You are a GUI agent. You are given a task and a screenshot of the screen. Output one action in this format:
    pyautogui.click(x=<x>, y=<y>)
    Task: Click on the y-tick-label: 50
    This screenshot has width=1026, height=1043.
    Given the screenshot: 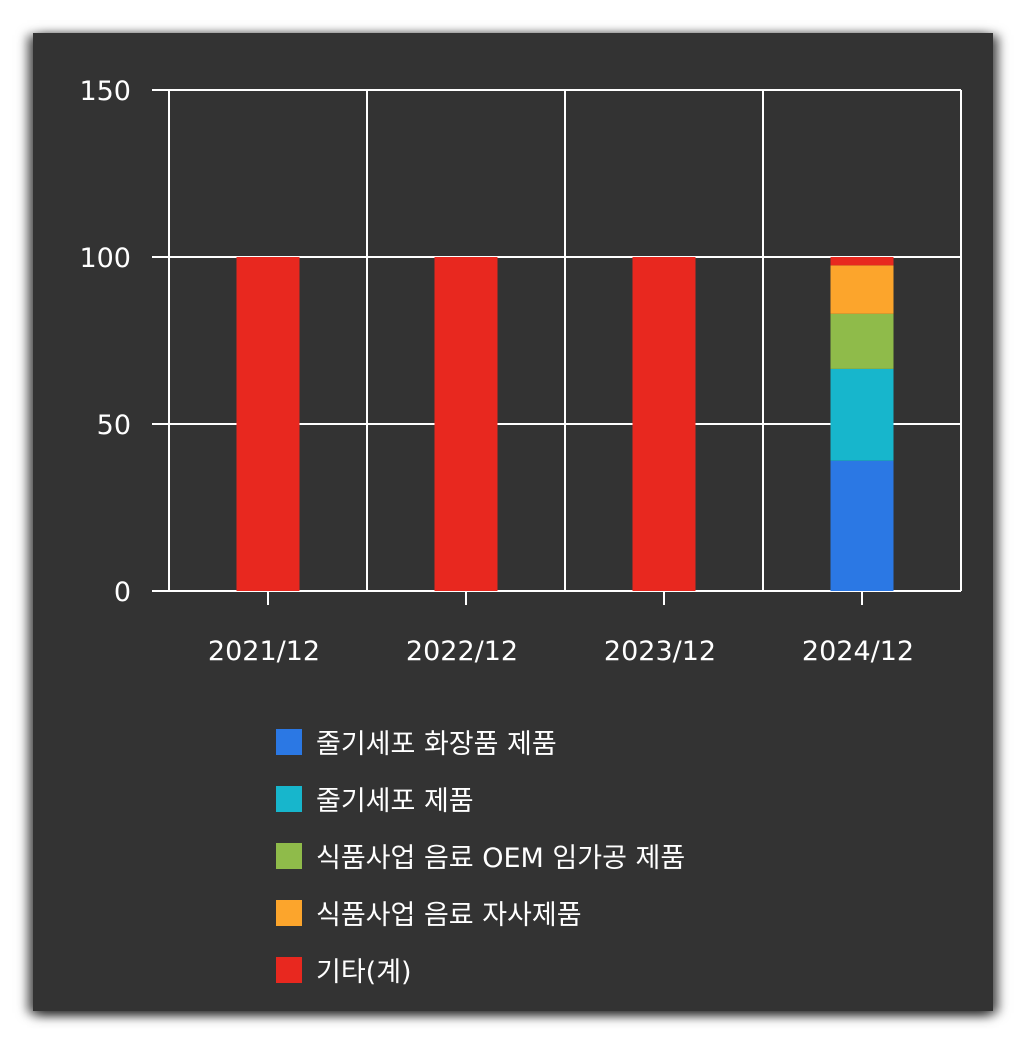 What is the action you would take?
    pyautogui.click(x=114, y=425)
    